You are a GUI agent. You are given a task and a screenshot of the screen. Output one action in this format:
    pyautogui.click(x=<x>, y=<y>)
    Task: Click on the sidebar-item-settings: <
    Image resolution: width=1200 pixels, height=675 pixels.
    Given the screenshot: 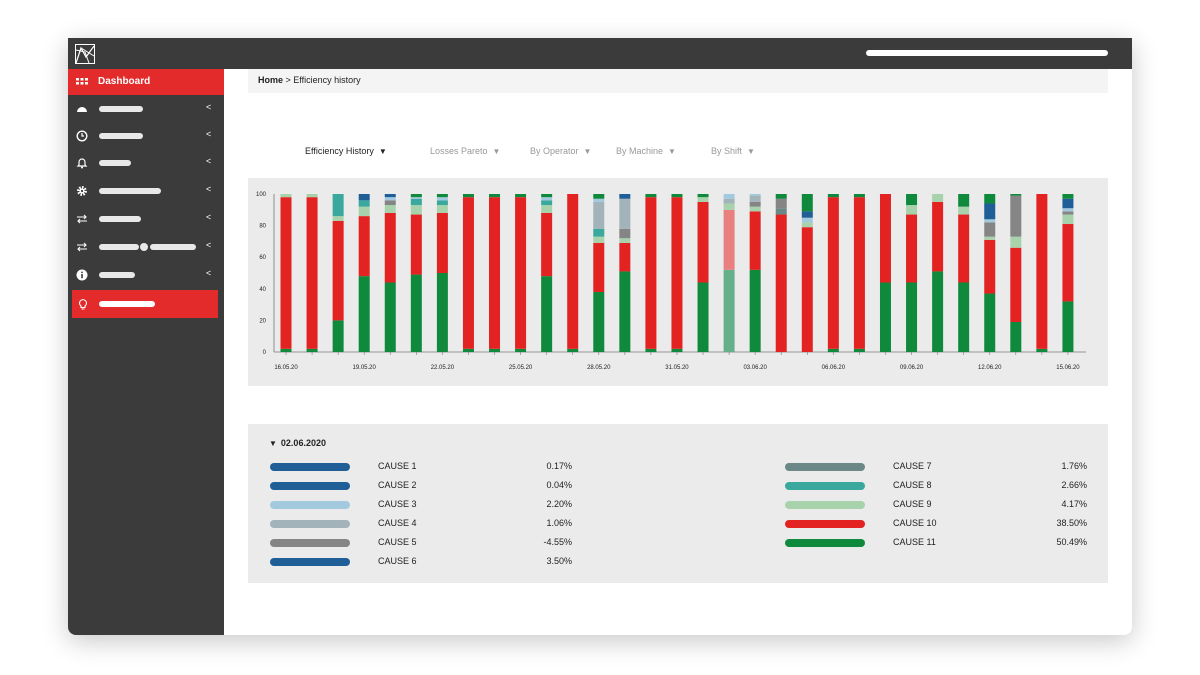 What is the action you would take?
    pyautogui.click(x=146, y=191)
    